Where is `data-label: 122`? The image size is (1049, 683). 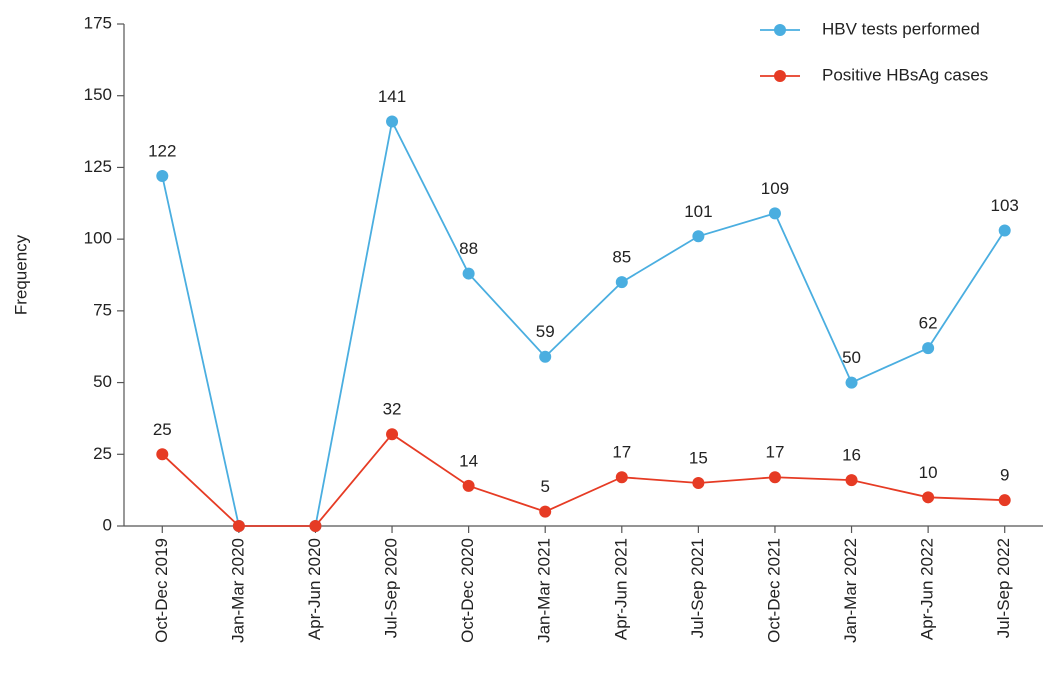
data-label: 122 is located at coordinates (162, 151).